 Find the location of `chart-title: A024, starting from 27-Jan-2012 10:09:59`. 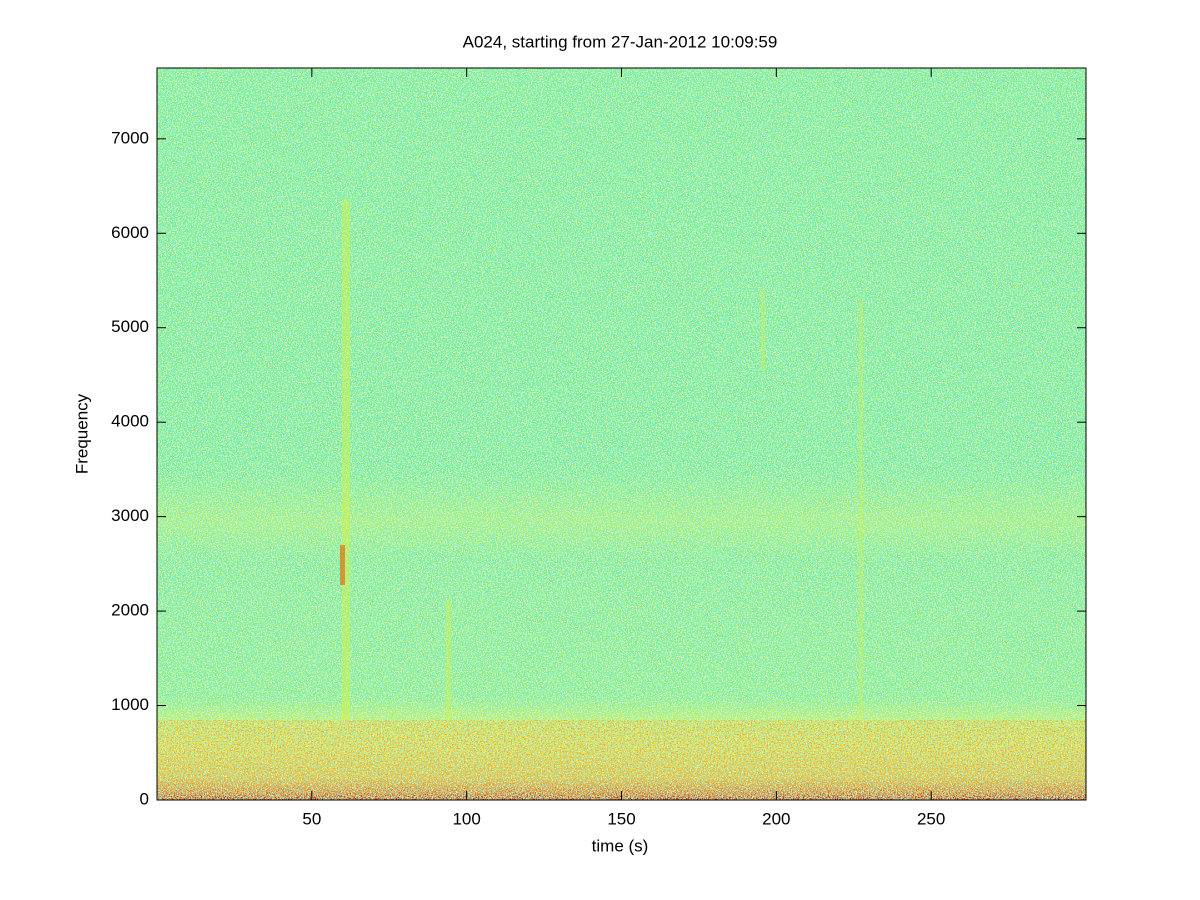

chart-title: A024, starting from 27-Jan-2012 10:09:59 is located at coordinates (620, 41).